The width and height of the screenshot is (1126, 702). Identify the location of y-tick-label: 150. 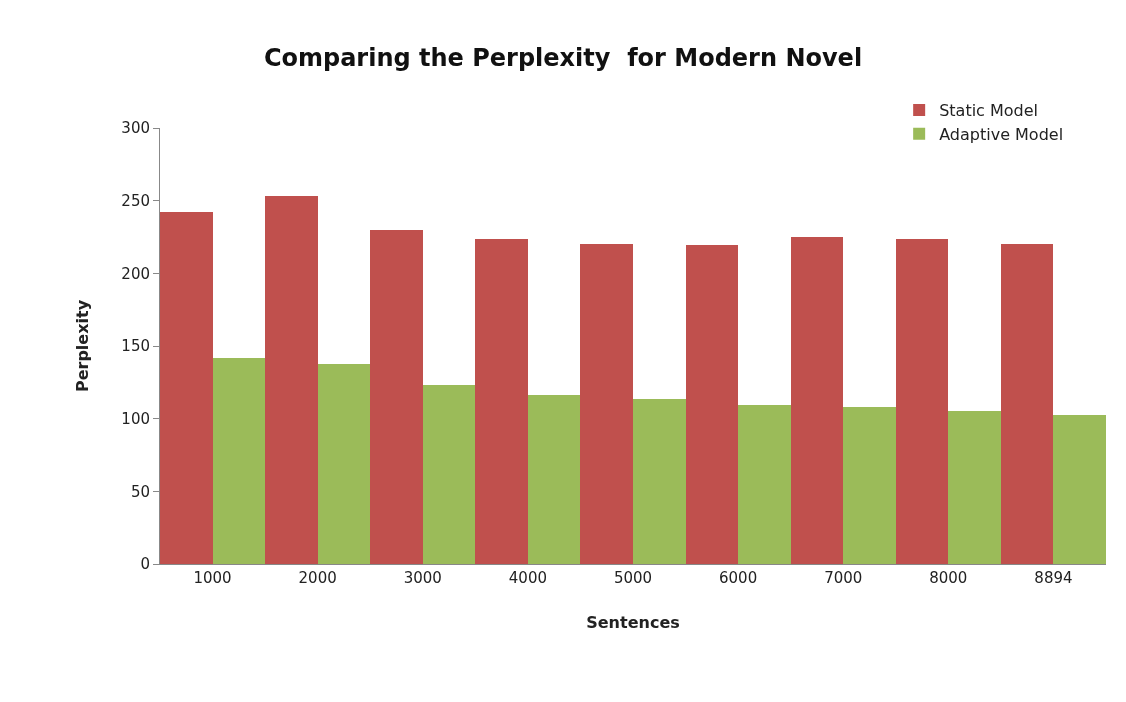
(135, 346).